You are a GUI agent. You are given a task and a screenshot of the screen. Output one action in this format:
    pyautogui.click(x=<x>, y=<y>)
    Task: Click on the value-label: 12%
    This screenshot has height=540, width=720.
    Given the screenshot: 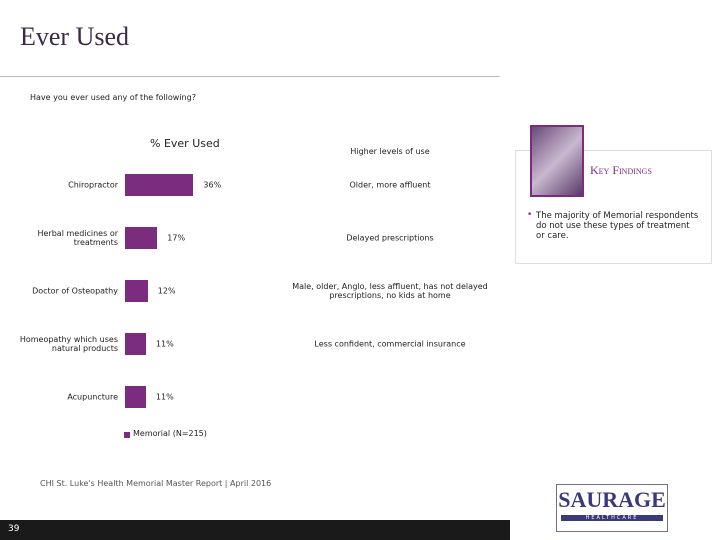 What is the action you would take?
    pyautogui.click(x=166, y=291)
    